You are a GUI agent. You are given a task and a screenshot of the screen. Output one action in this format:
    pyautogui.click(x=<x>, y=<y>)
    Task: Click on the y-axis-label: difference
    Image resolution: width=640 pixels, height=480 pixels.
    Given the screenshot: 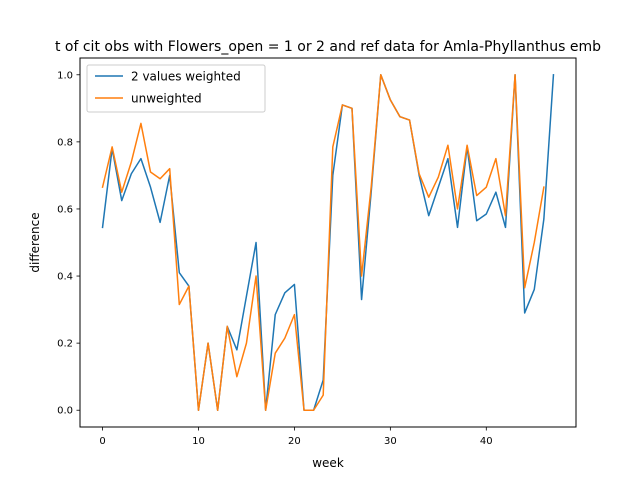 What is the action you would take?
    pyautogui.click(x=35, y=242)
    